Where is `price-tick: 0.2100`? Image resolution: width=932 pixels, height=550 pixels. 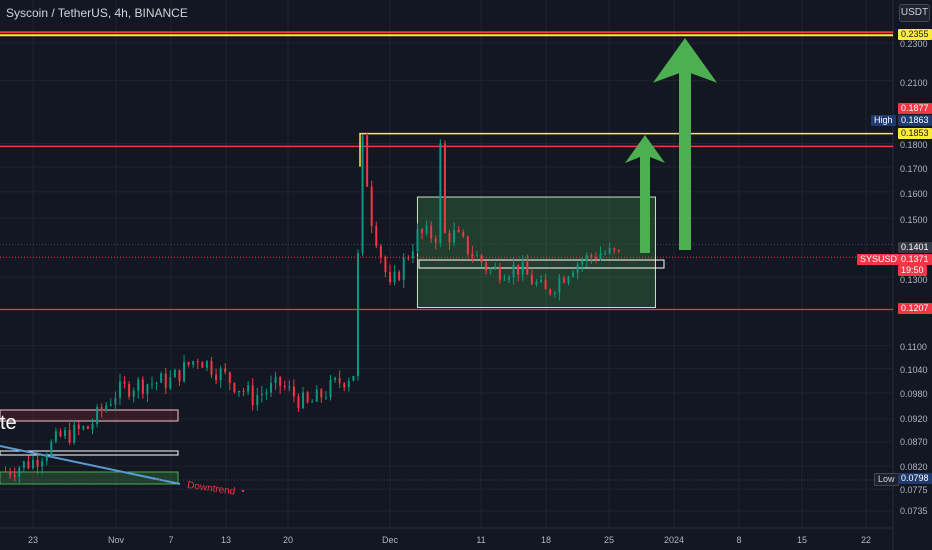 price-tick: 0.2100 is located at coordinates (914, 83).